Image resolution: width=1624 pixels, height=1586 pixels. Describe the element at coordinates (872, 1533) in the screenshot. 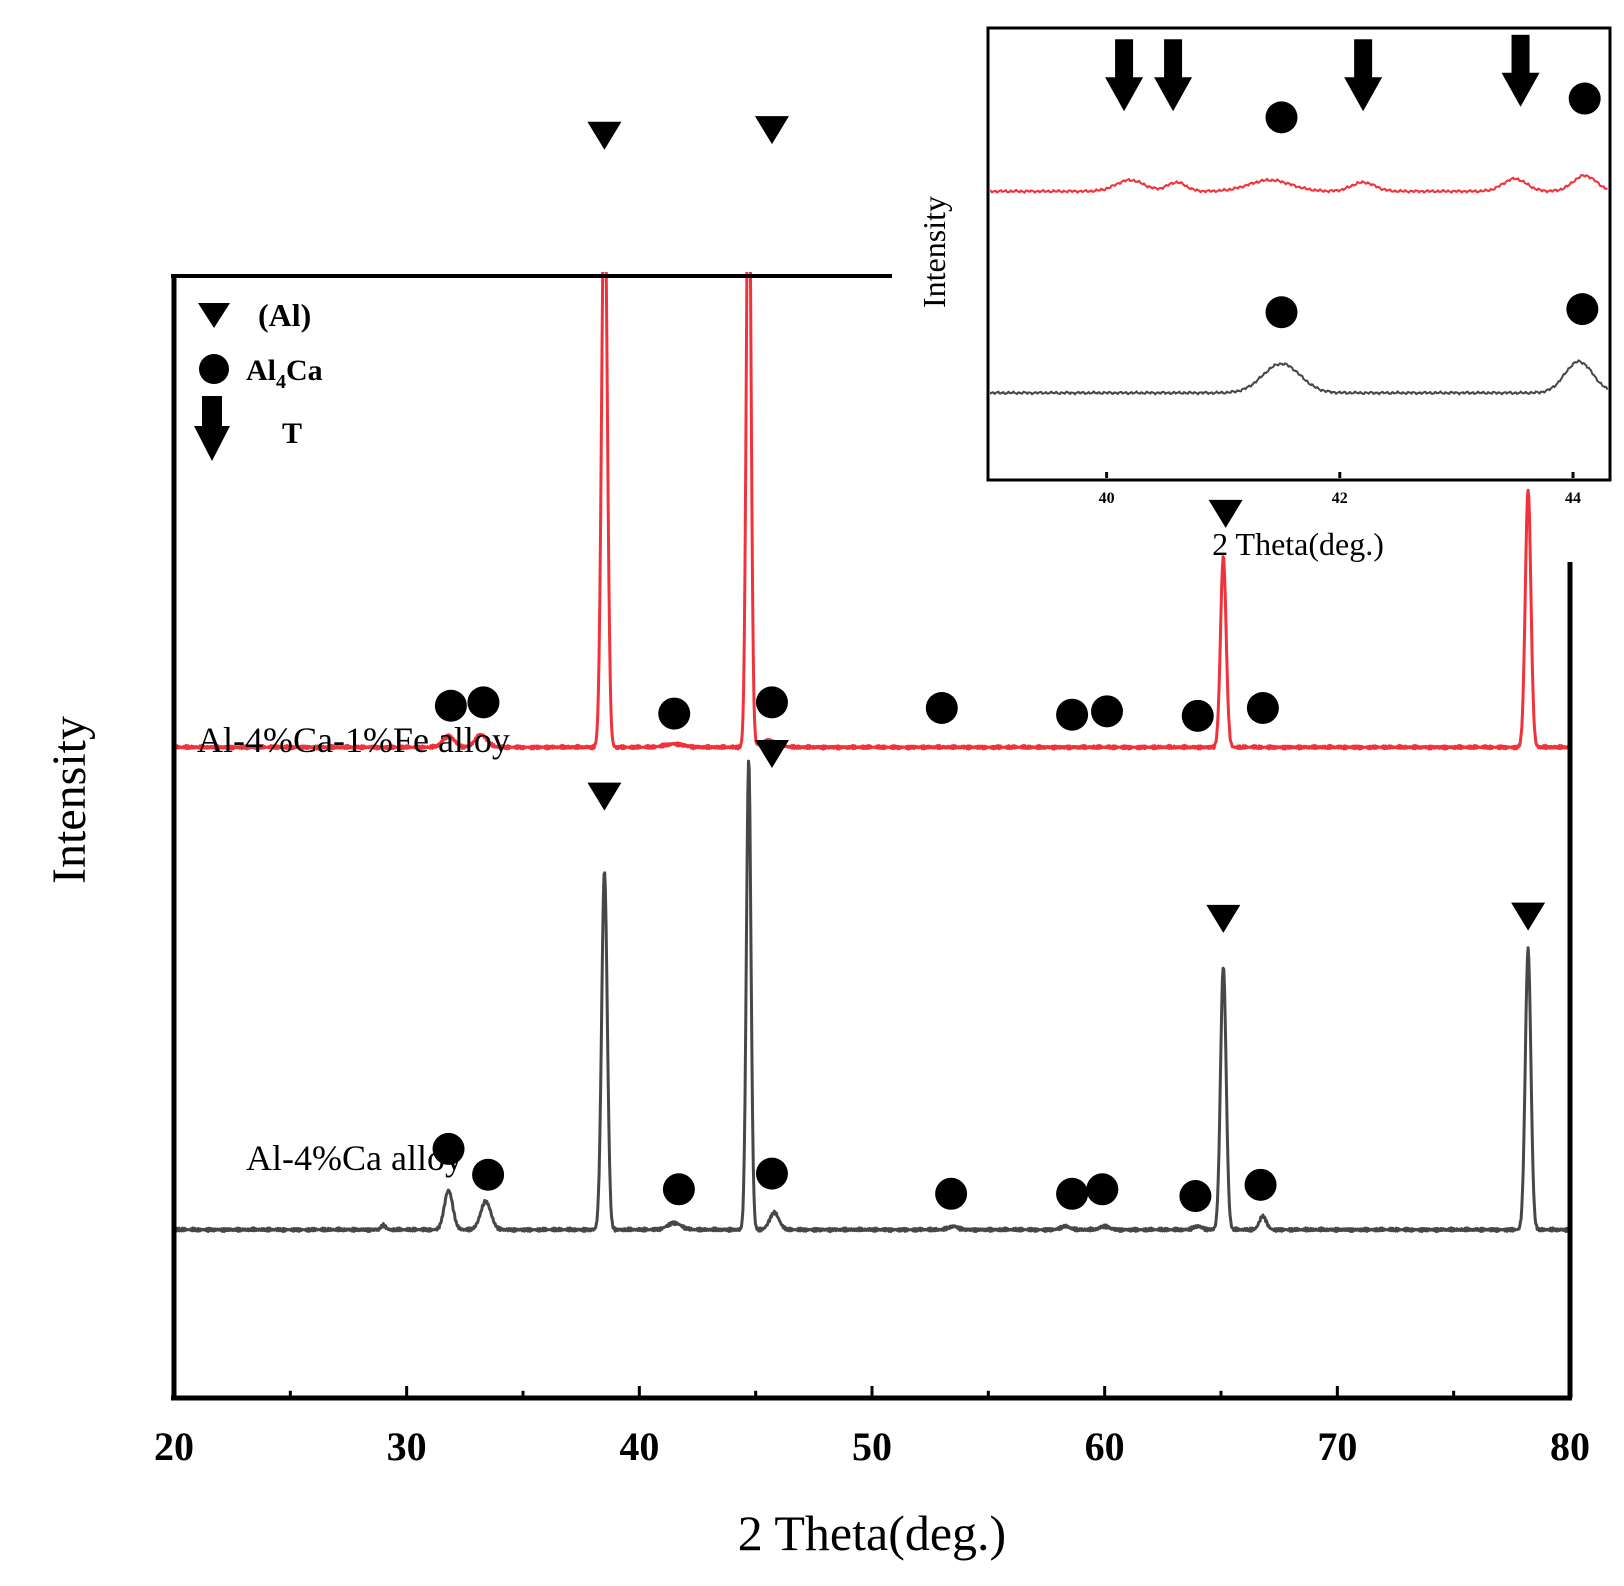

I see `main-x-axis-label: 2 Theta(deg.)` at that location.